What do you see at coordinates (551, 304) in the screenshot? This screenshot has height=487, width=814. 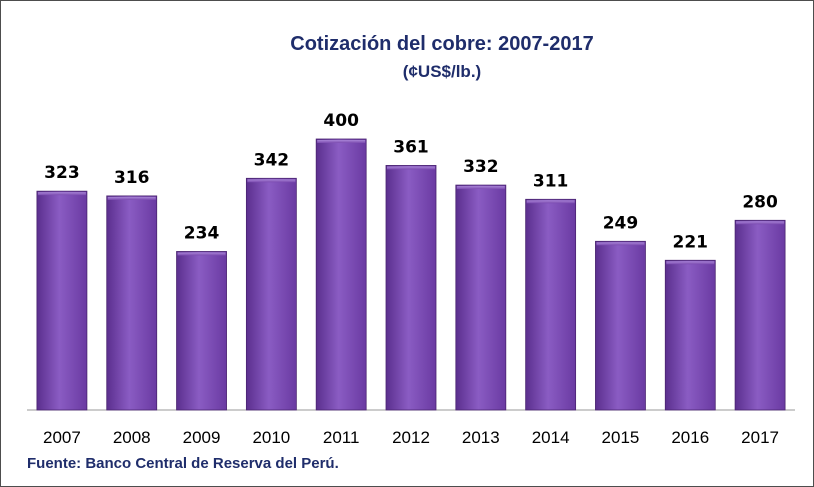 I see `bar-2014` at bounding box center [551, 304].